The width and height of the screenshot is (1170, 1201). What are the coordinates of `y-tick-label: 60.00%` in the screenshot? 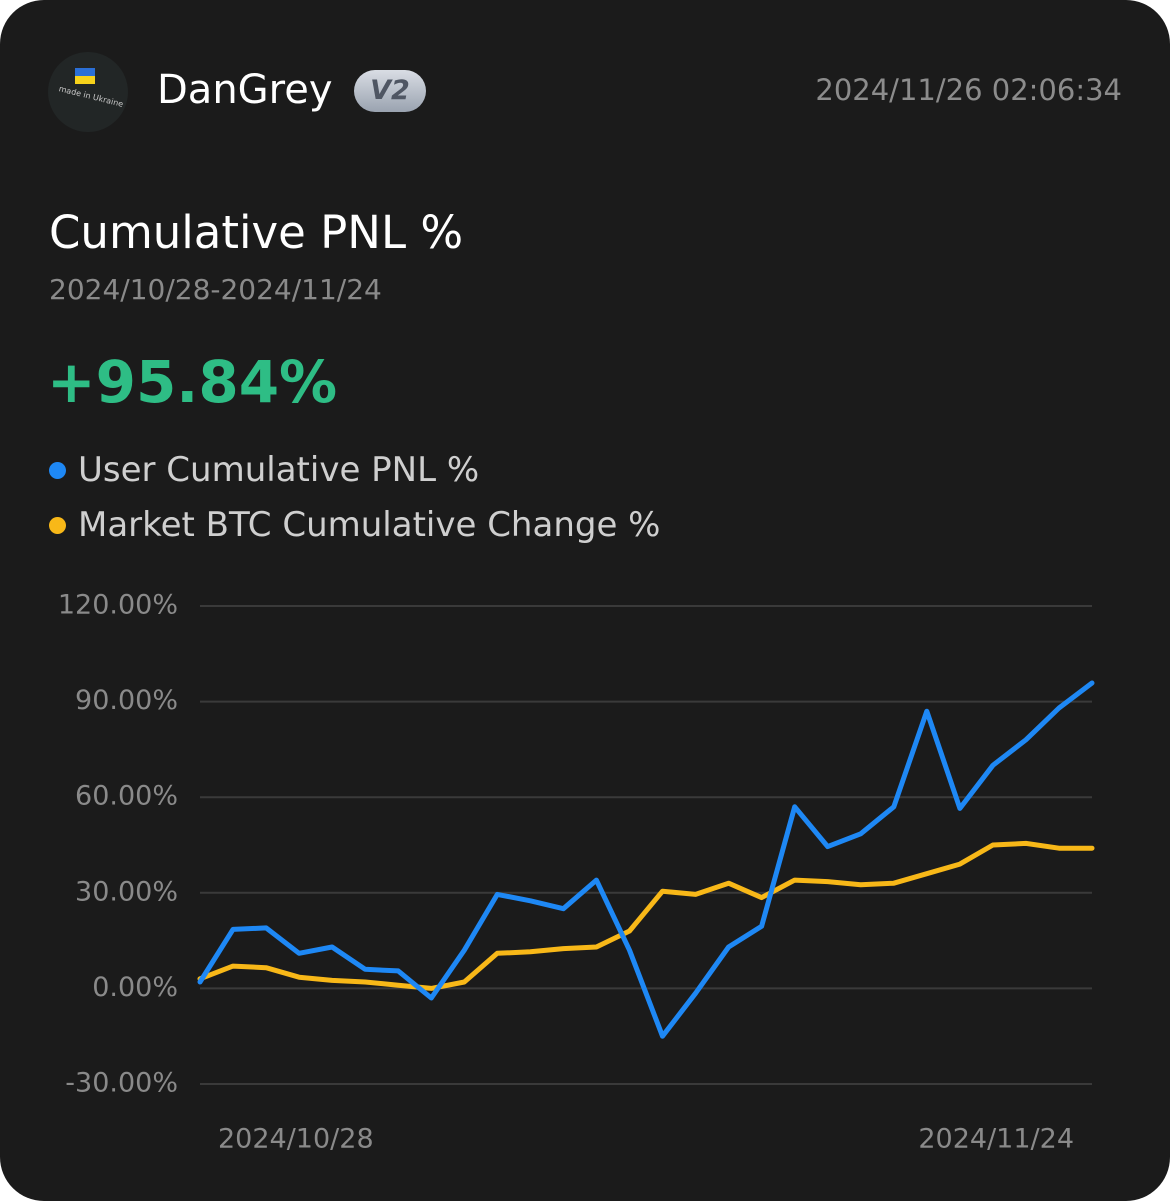 It's located at (126, 796).